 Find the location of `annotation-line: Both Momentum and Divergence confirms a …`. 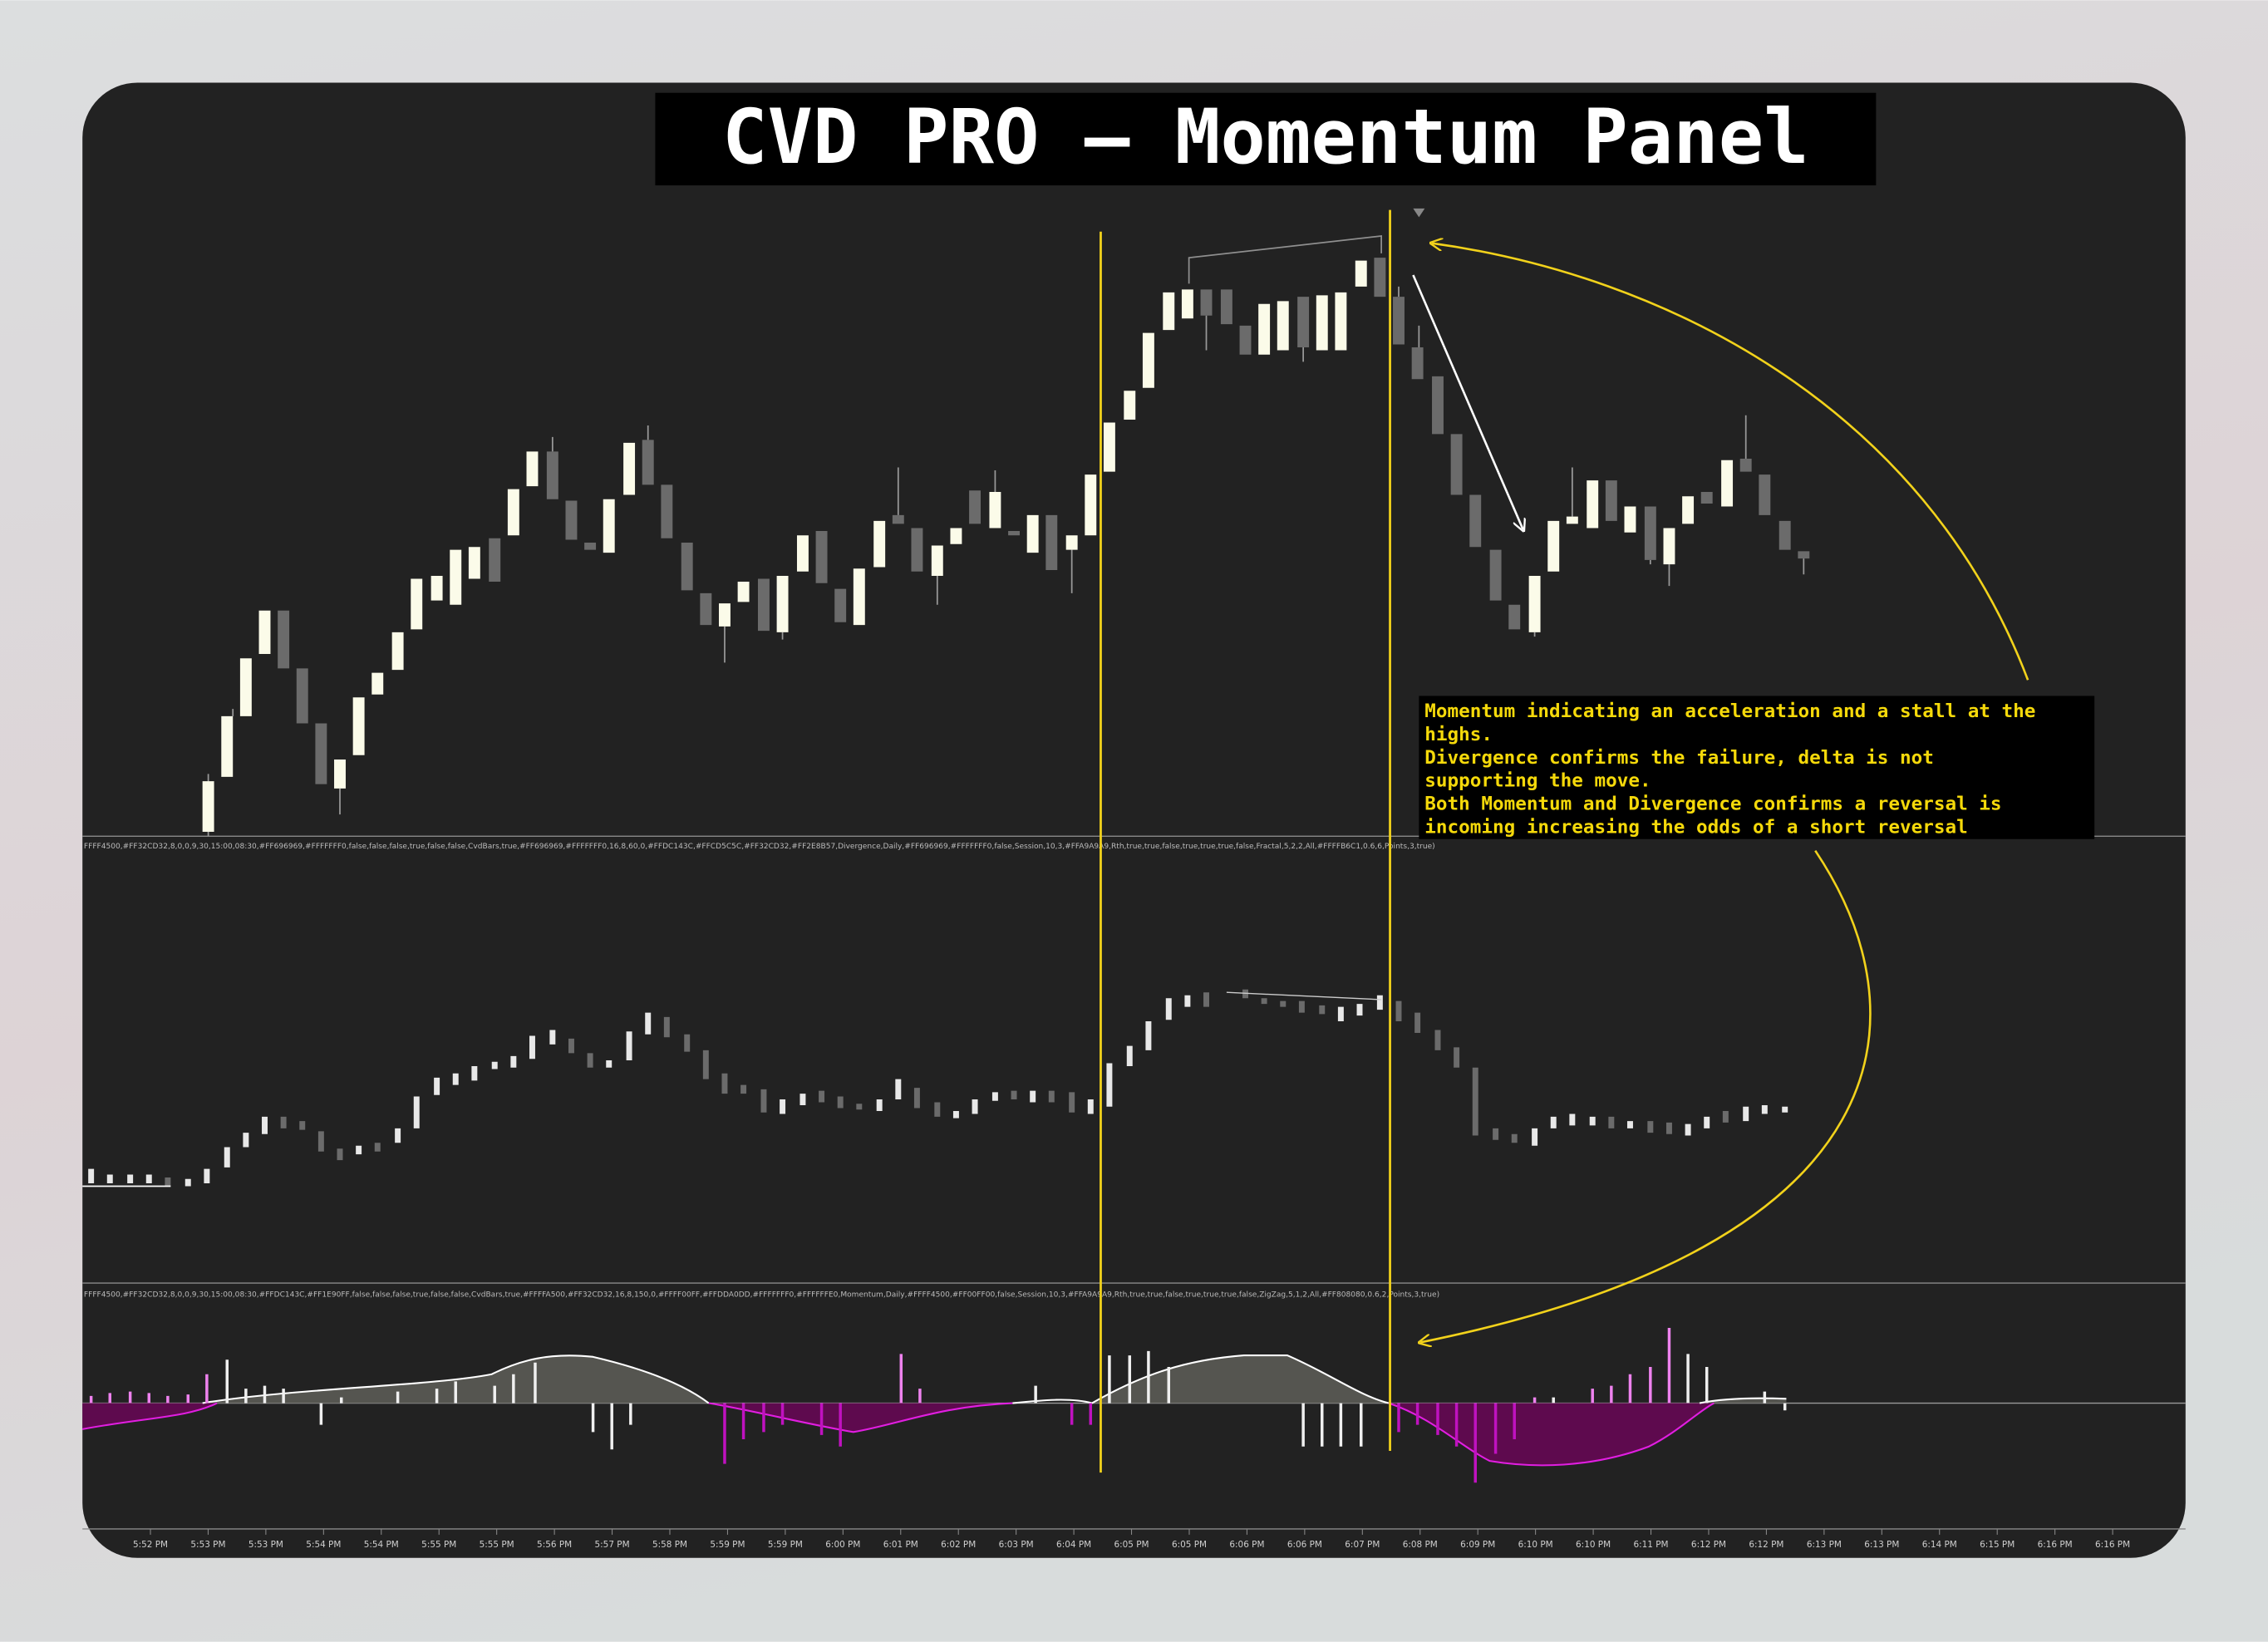

annotation-line: Both Momentum and Divergence confirms a … is located at coordinates (1712, 803).